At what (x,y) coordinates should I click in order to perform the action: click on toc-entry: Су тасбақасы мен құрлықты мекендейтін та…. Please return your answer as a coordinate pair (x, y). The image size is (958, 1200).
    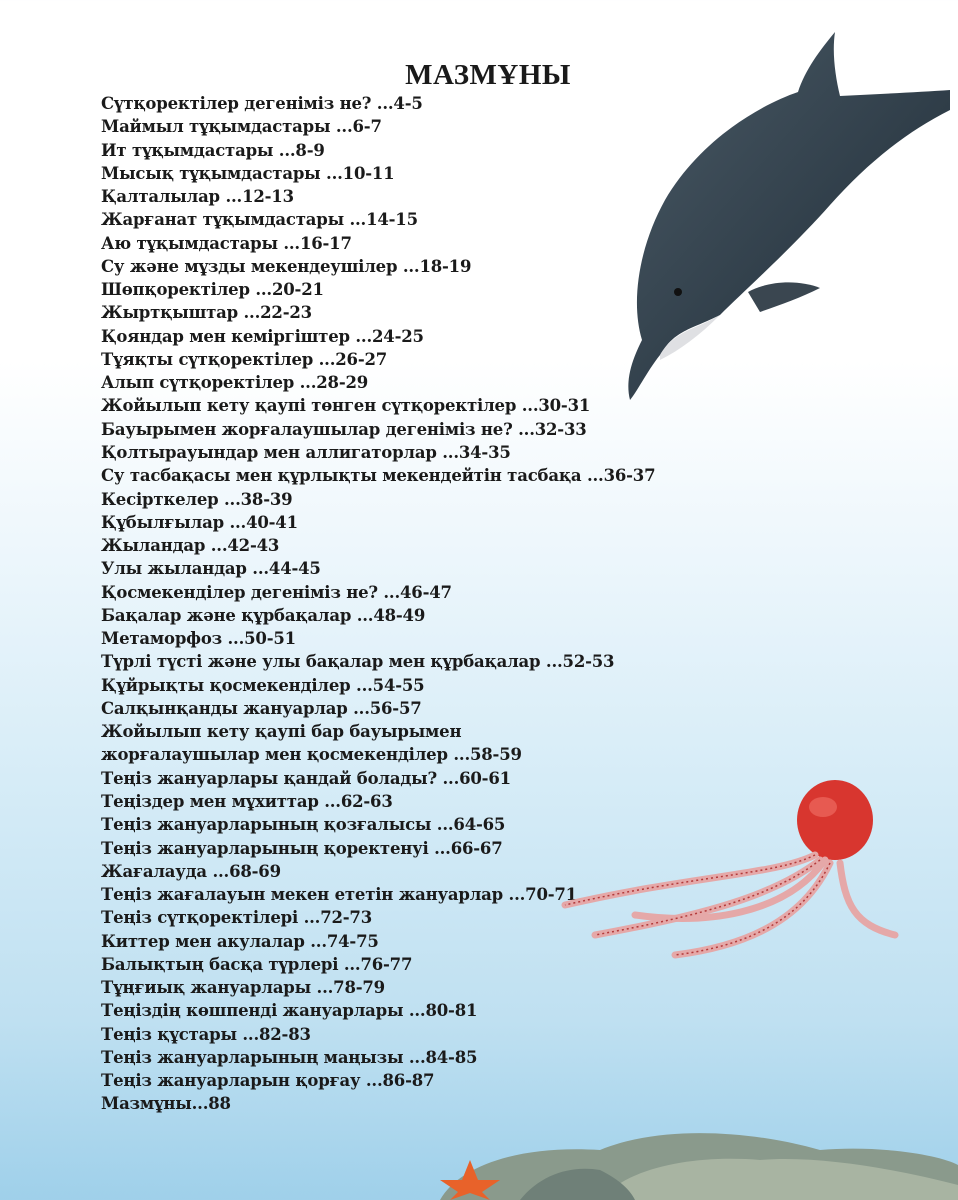
    Looking at the image, I should click on (378, 476).